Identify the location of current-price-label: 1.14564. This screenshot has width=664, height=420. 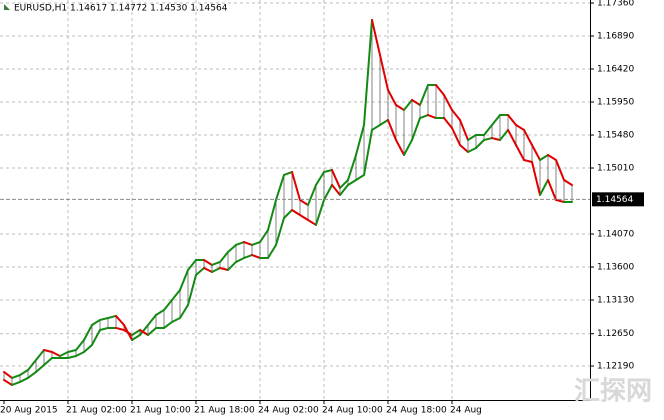
(614, 200).